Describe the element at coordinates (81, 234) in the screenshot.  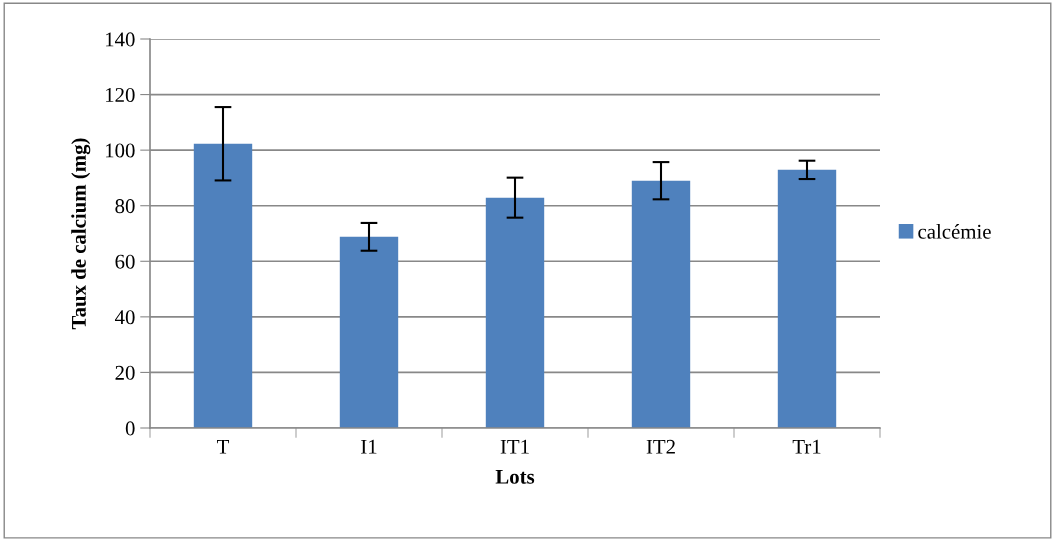
I see `y-axis-title: Taux de calcium (mg)` at that location.